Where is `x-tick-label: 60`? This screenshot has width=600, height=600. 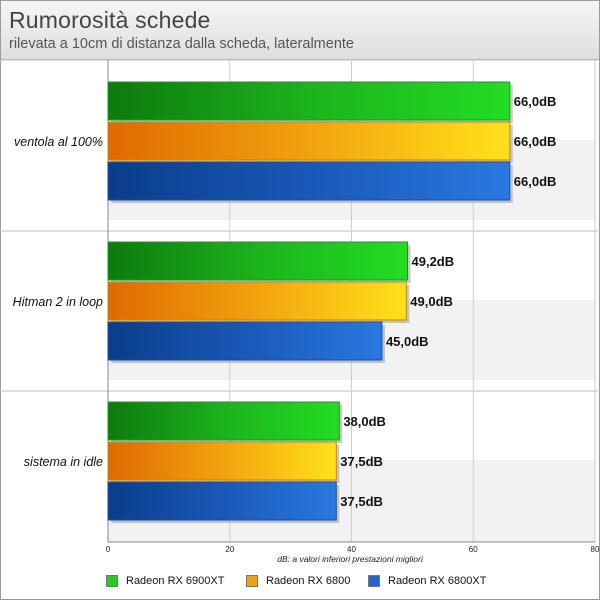
x-tick-label: 60 is located at coordinates (473, 549).